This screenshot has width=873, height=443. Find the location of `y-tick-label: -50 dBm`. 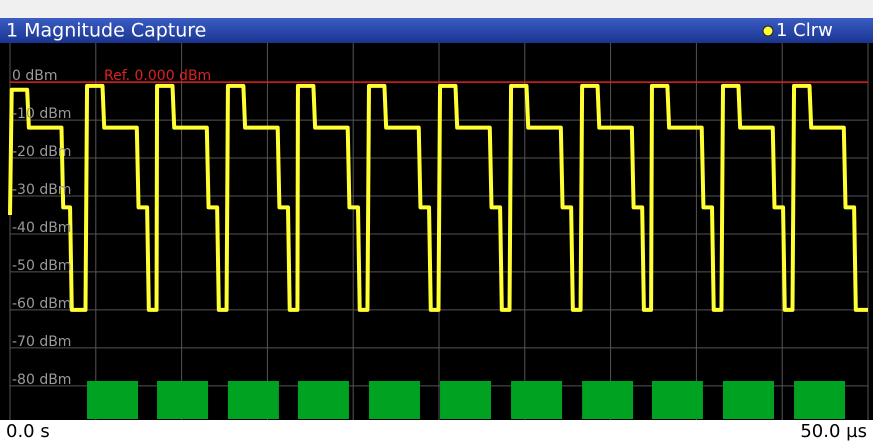

y-tick-label: -50 dBm is located at coordinates (41, 266).